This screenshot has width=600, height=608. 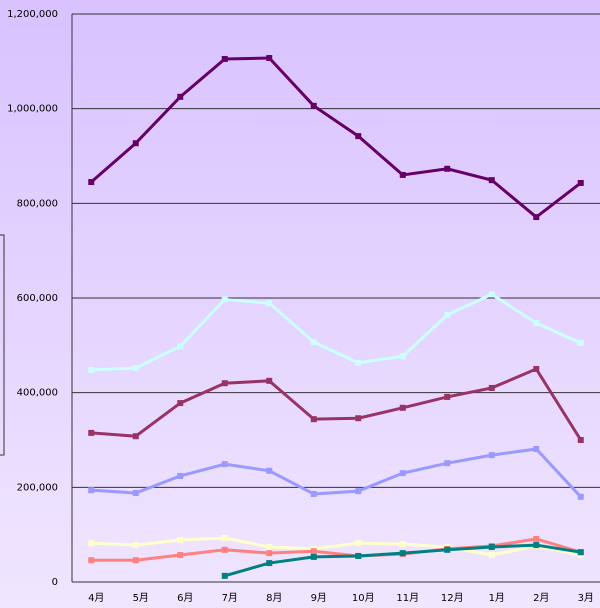 What do you see at coordinates (452, 598) in the screenshot?
I see `x-tick-label: 12月` at bounding box center [452, 598].